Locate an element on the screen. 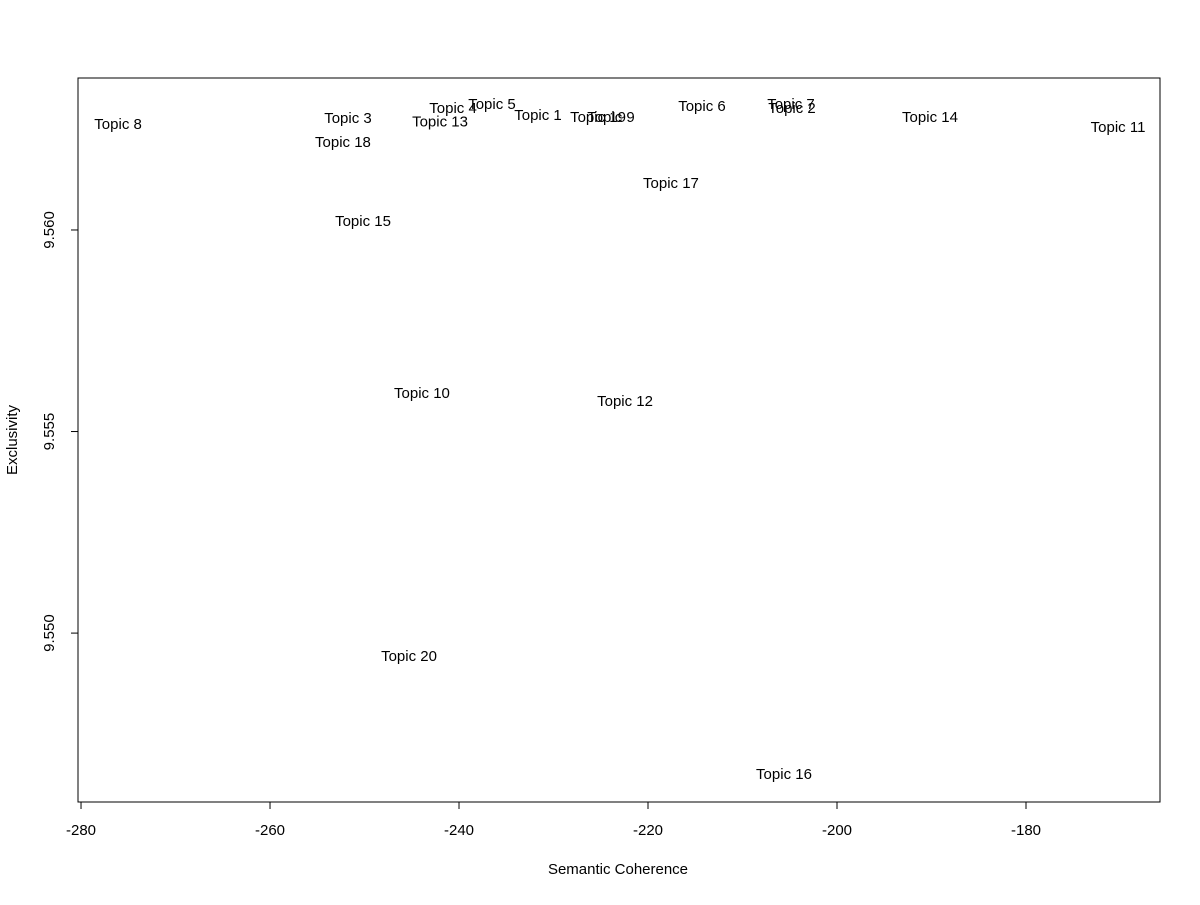 This screenshot has height=905, width=1200. point-label: Topic 10 is located at coordinates (422, 393).